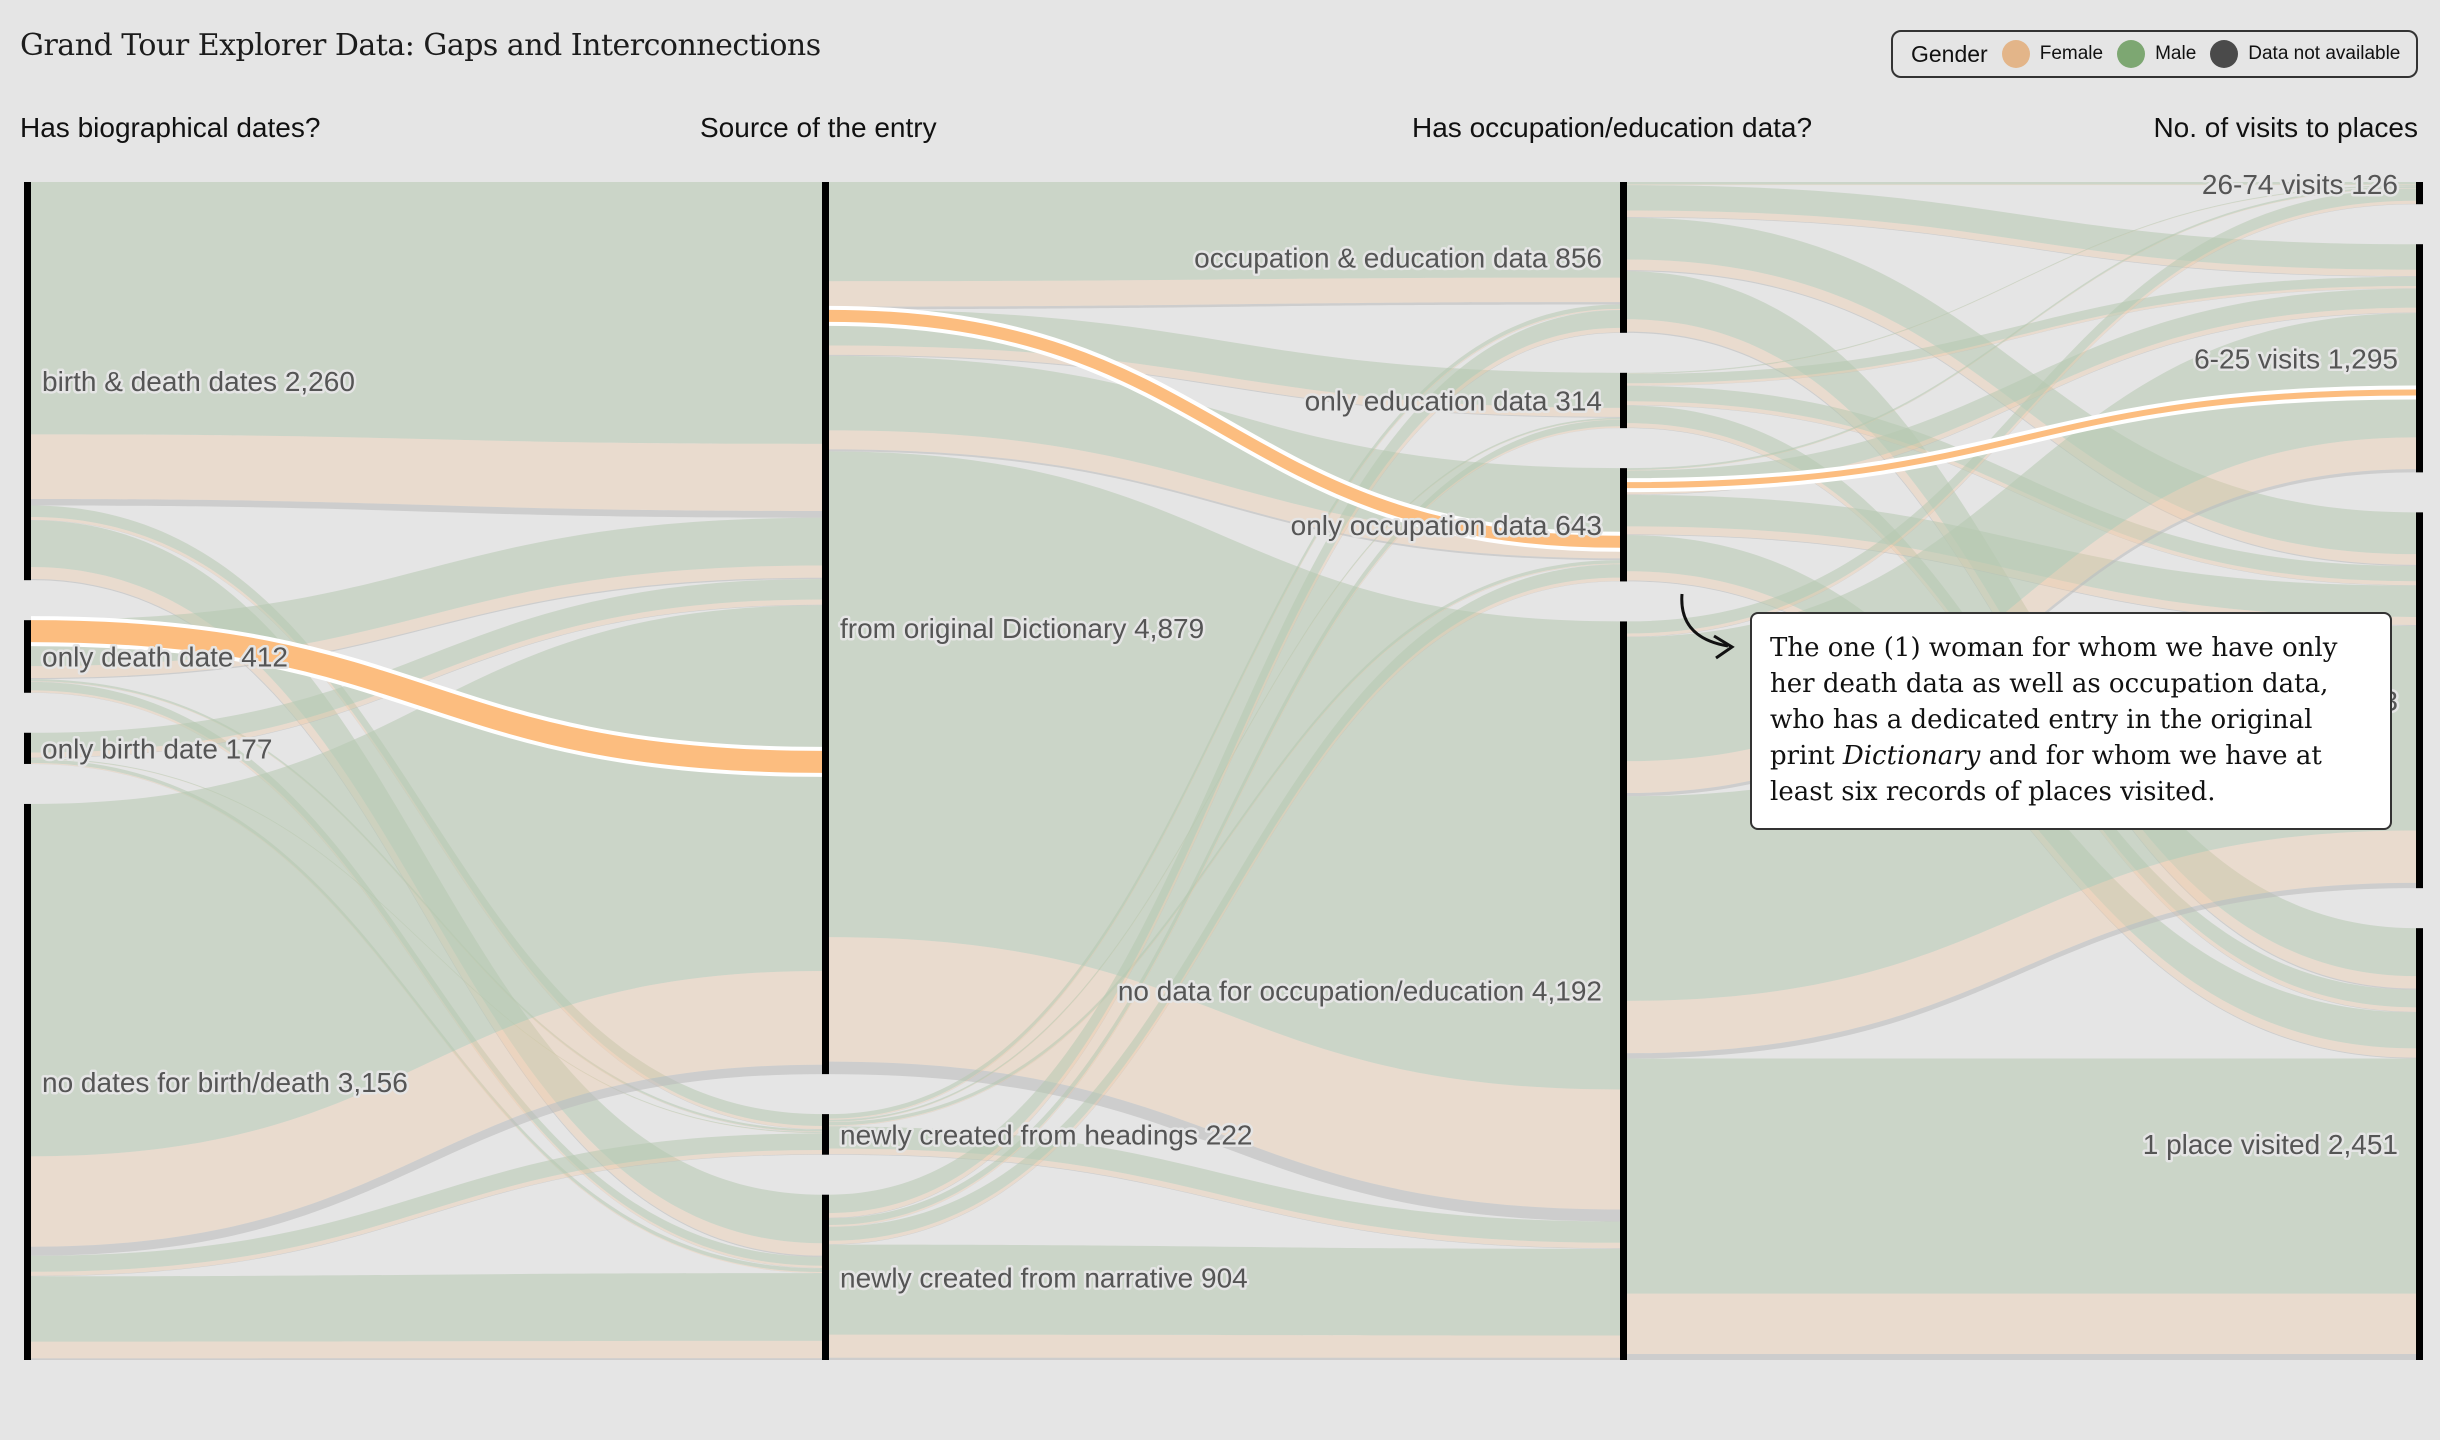 The width and height of the screenshot is (2440, 1440). What do you see at coordinates (157, 748) in the screenshot?
I see `node-label: only birth date 177` at bounding box center [157, 748].